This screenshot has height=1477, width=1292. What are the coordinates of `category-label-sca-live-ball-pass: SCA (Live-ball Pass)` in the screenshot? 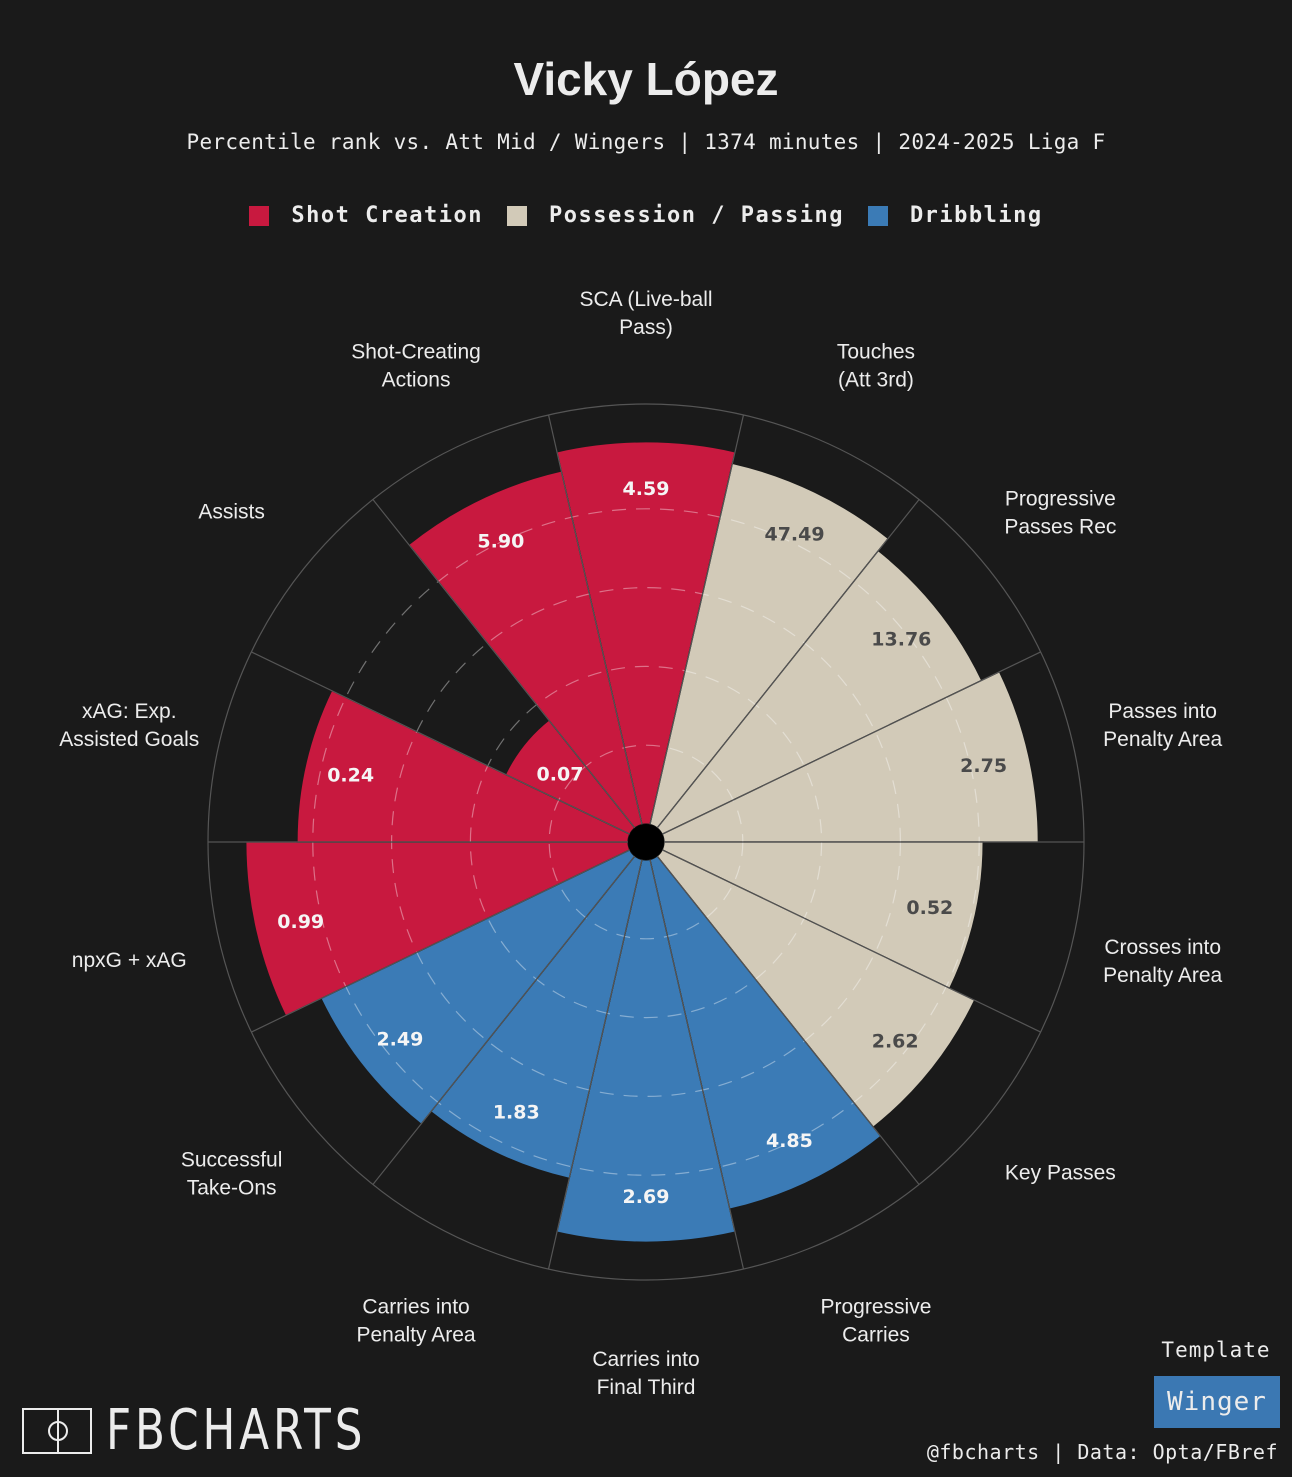 It's located at (645, 313).